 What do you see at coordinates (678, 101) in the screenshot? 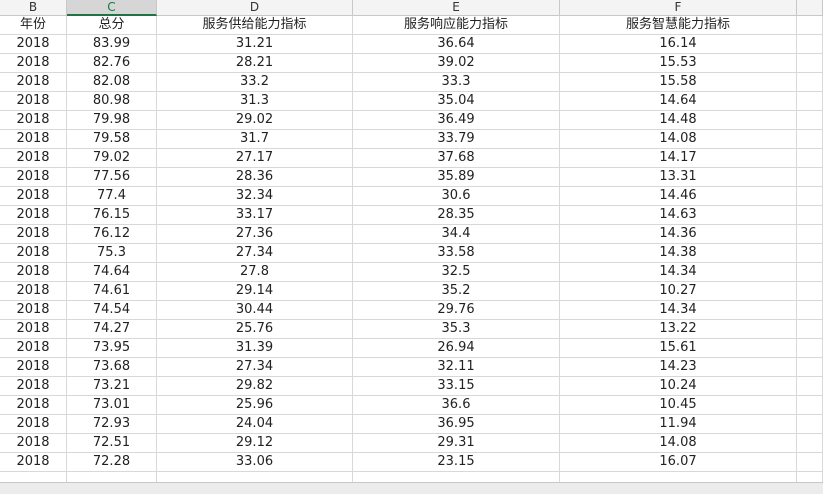
I see `cell: 14.64` at bounding box center [678, 101].